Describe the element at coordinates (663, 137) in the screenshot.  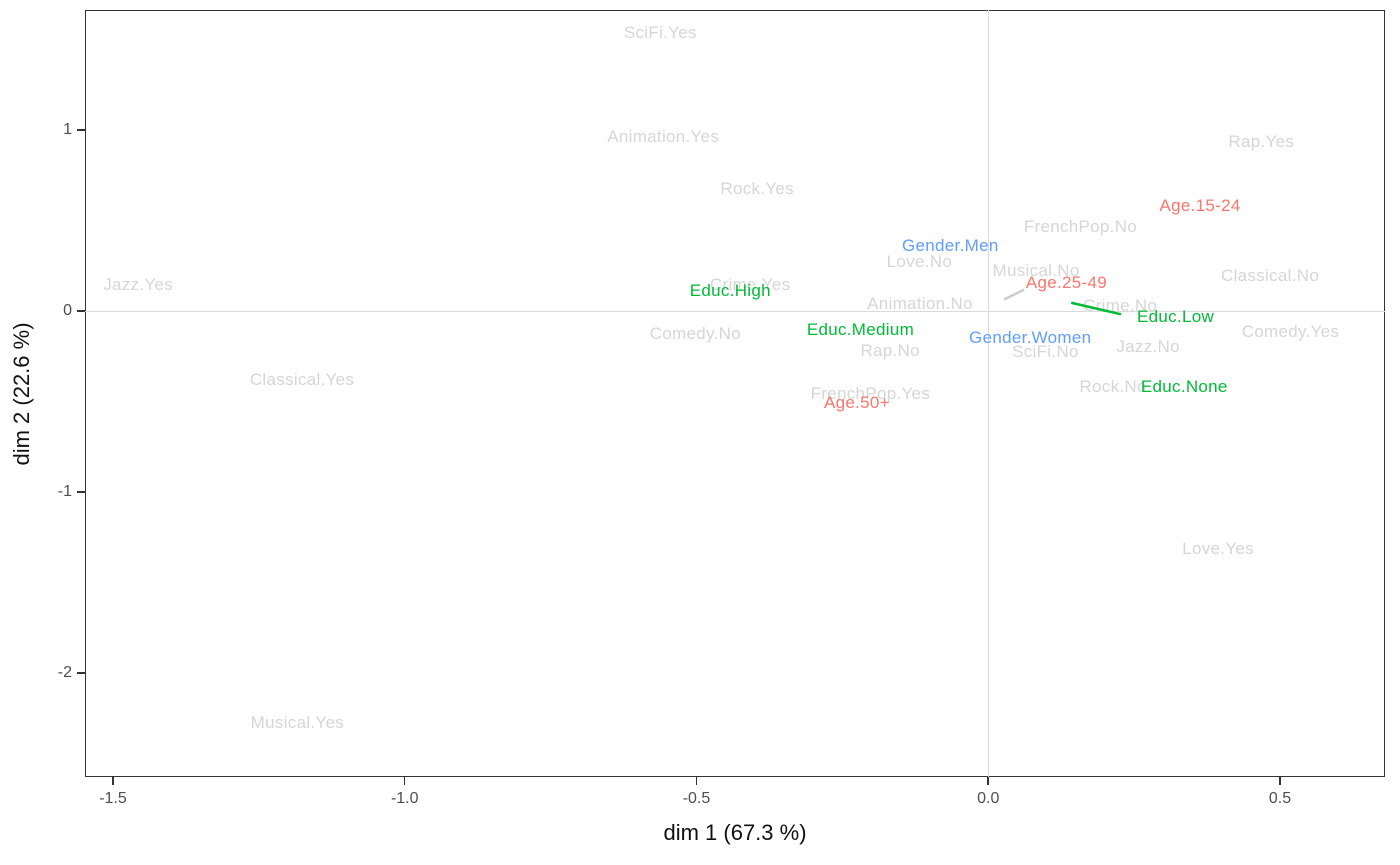
I see `category-label-animation-yes: Animation.Yes` at that location.